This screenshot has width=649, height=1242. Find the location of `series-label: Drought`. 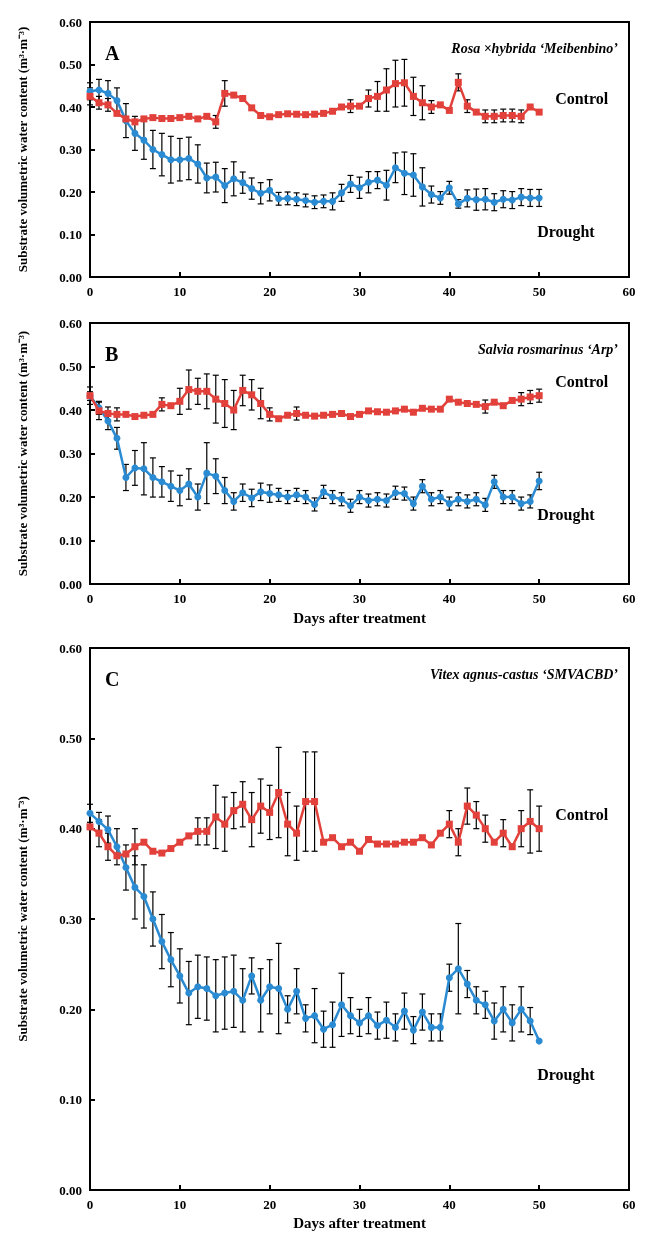

series-label: Drought is located at coordinates (566, 515).